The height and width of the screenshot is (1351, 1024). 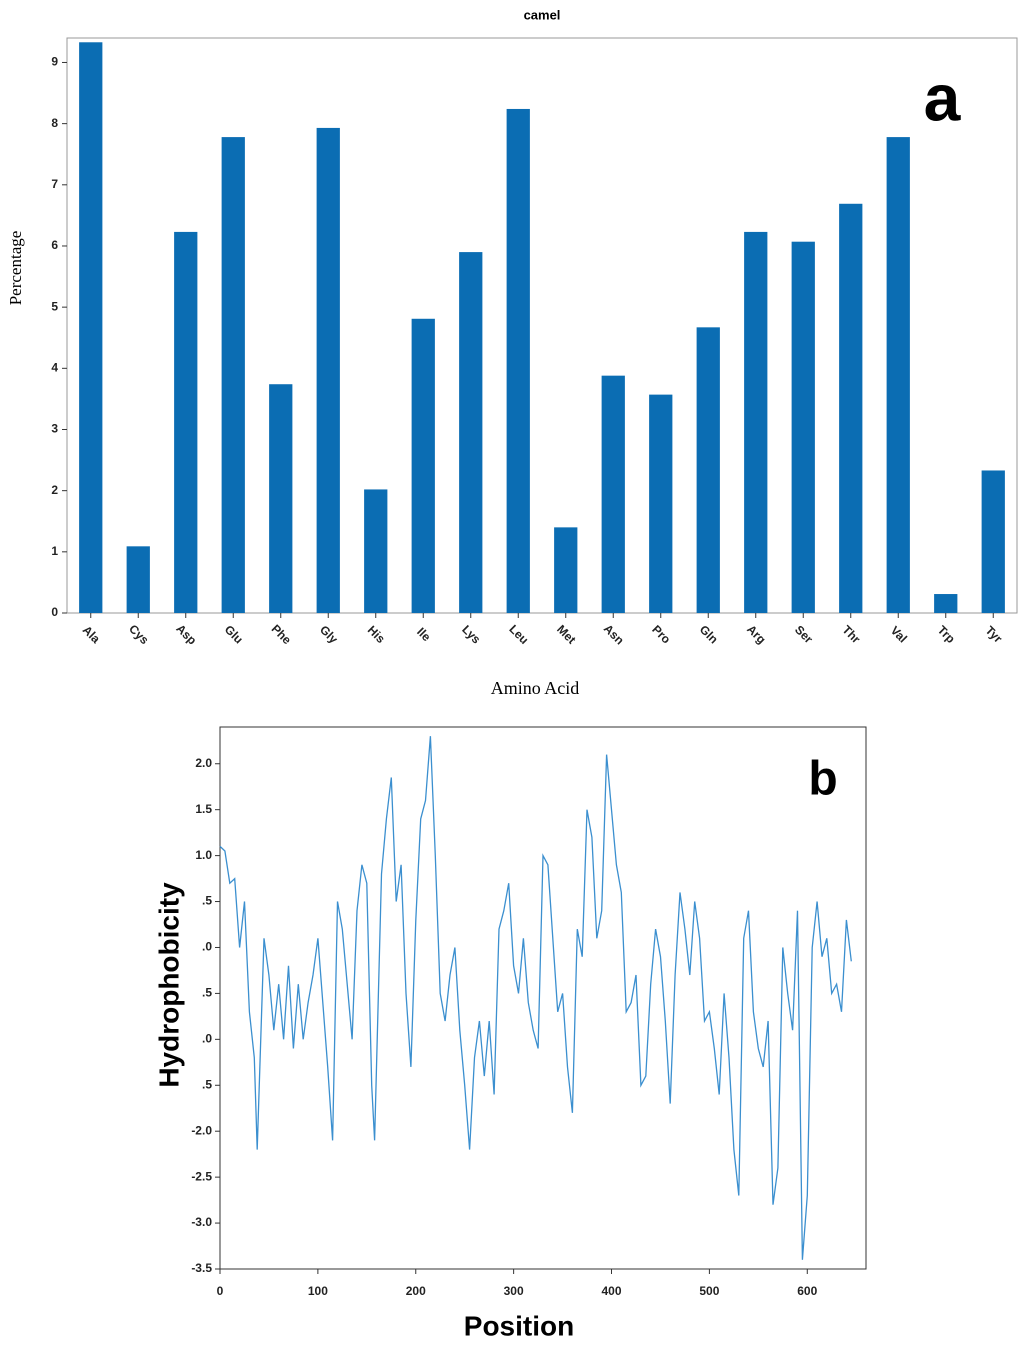 I want to click on x-tick-label: Trp, so click(x=946, y=634).